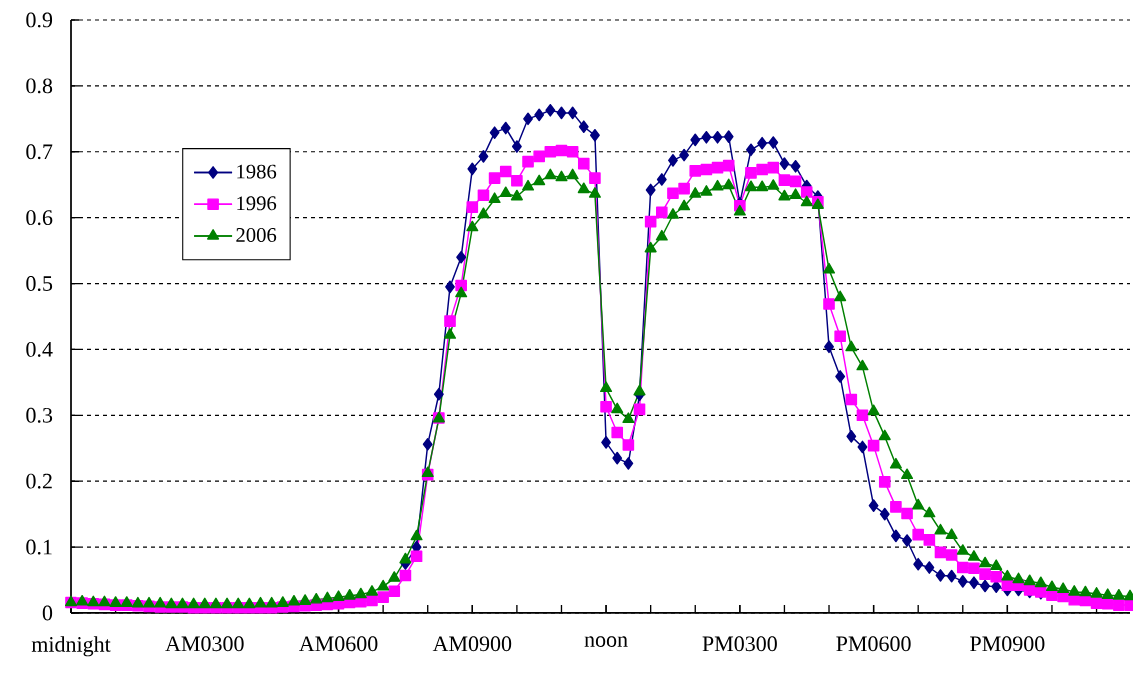 The width and height of the screenshot is (1133, 673). I want to click on x-tick-label: PM0300, so click(739, 644).